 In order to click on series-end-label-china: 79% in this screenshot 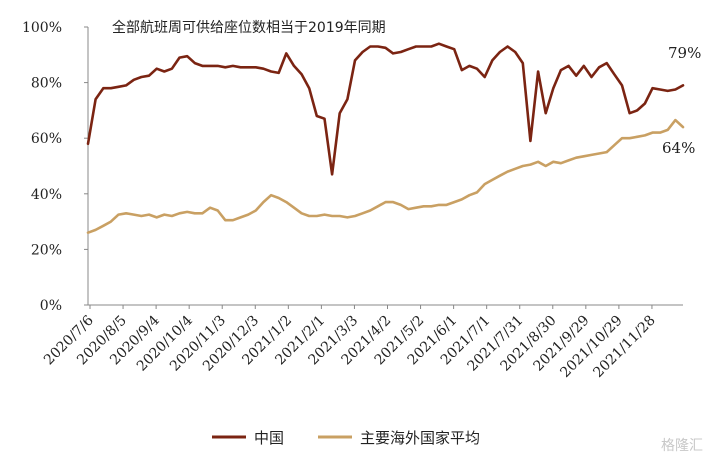, I will do `click(684, 53)`.